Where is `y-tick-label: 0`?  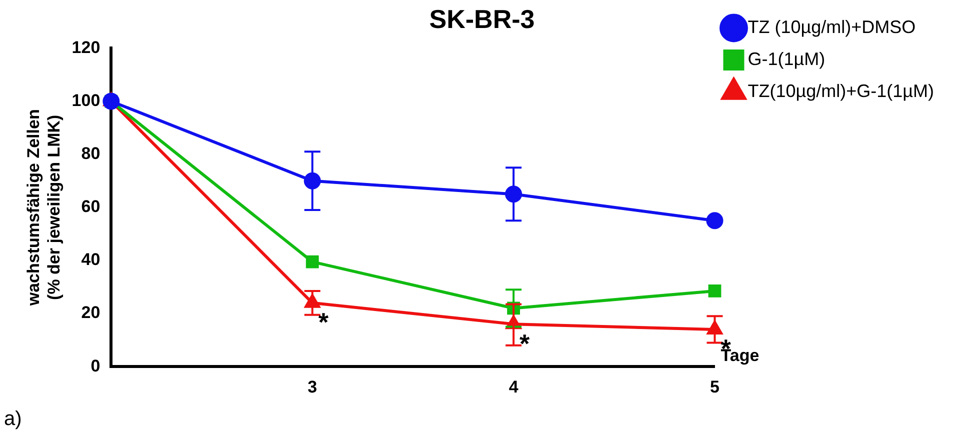 y-tick-label: 0 is located at coordinates (95, 366).